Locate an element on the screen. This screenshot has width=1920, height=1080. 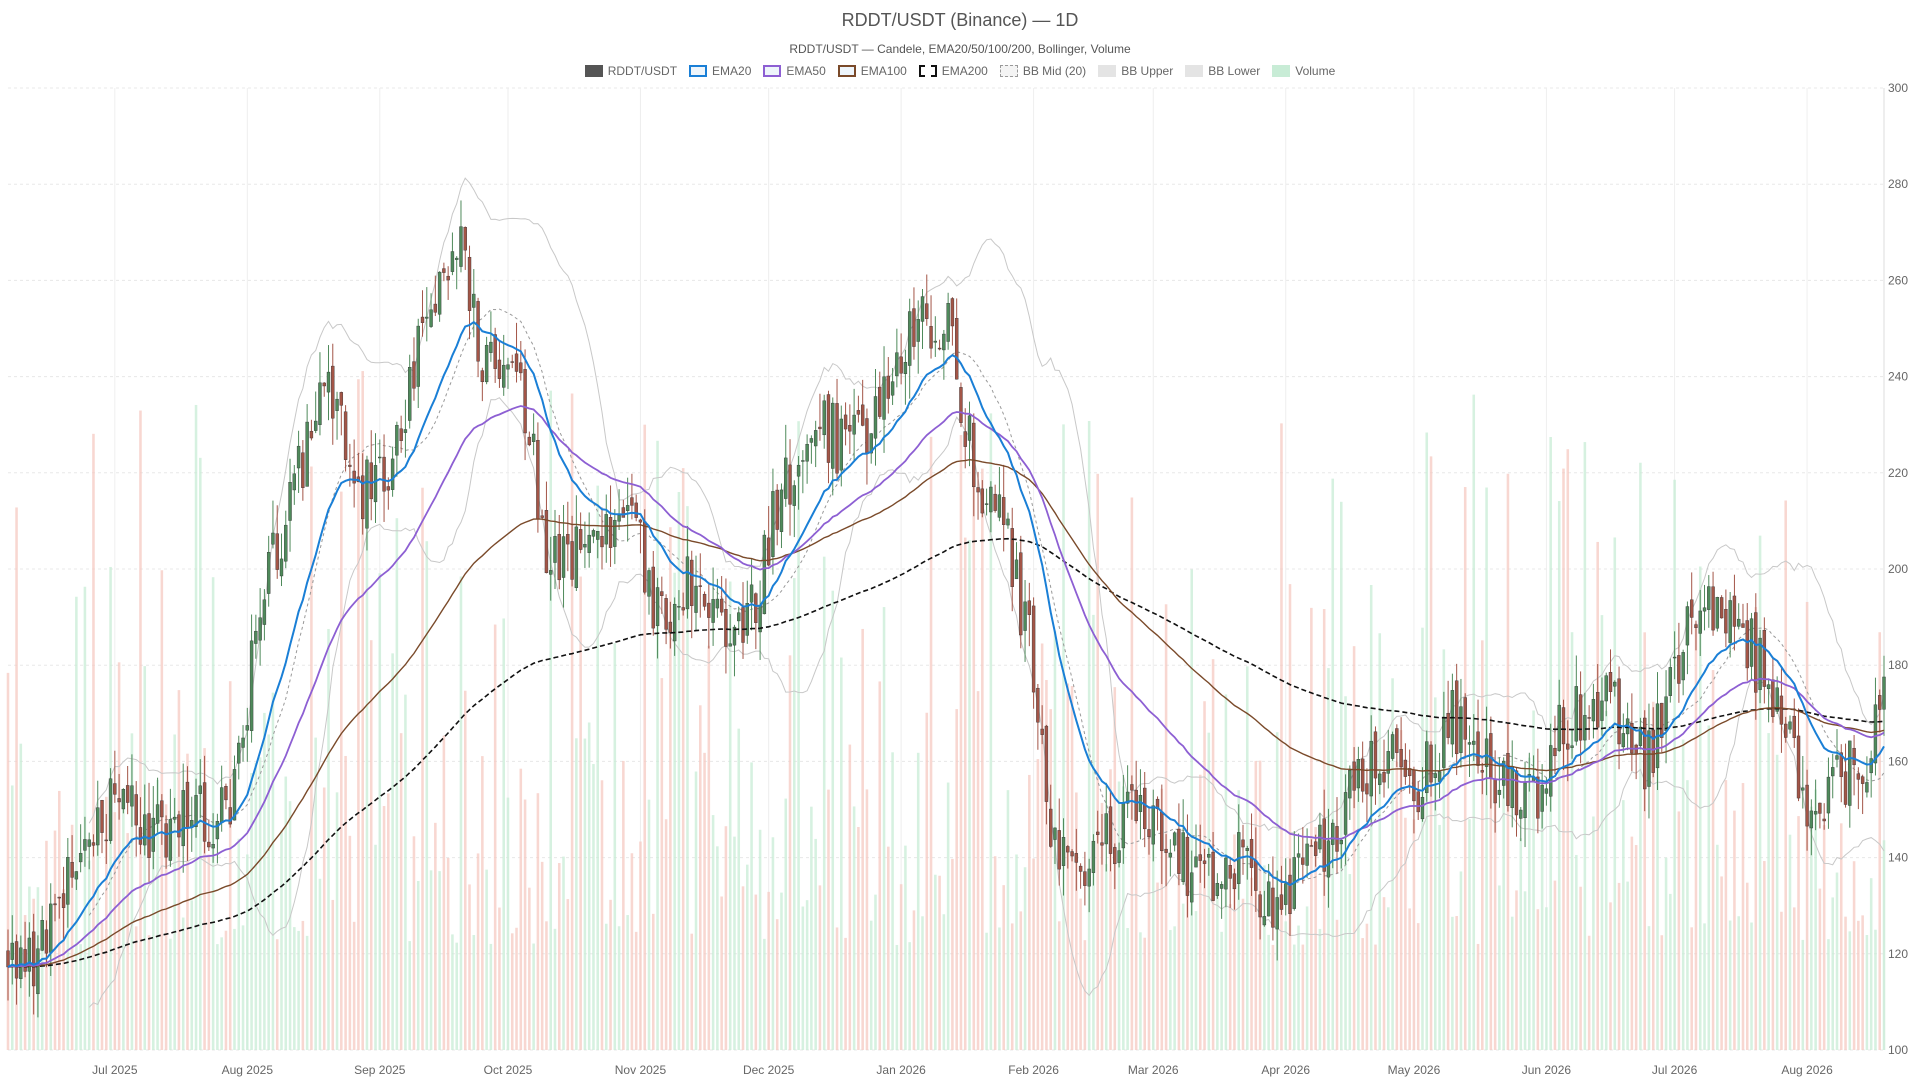
legend-item: EMA20 is located at coordinates (720, 71).